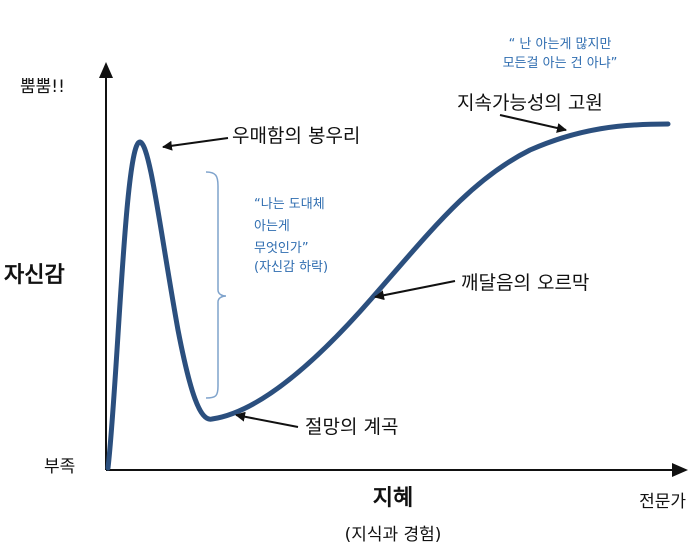  I want to click on x-axis-arrowhead, so click(680, 470).